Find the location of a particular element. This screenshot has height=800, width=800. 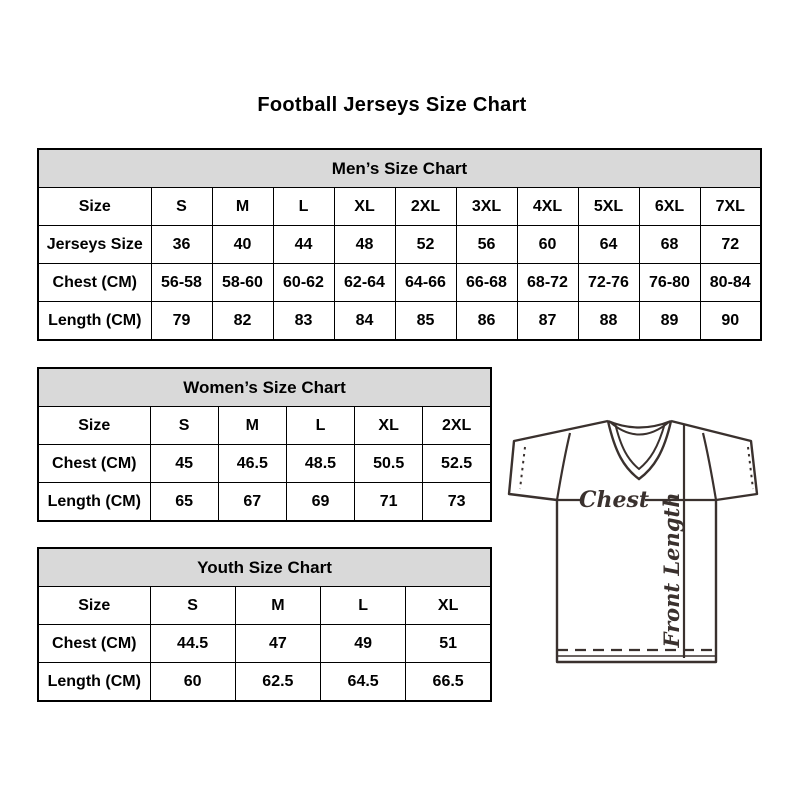

collar-v-inner is located at coordinates (640, 446).